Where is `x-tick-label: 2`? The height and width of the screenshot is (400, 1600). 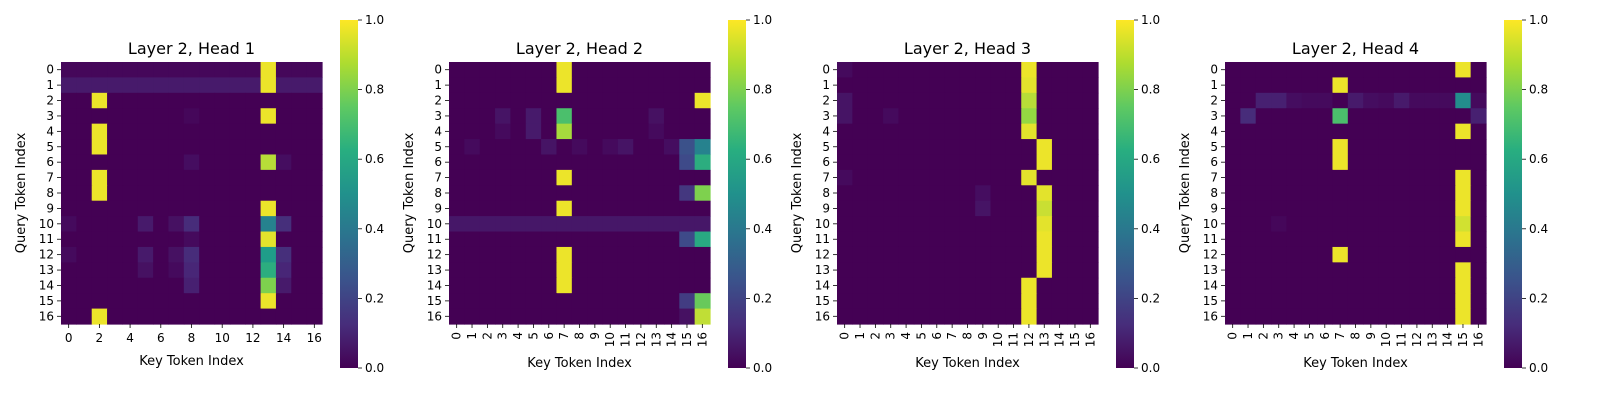
x-tick-label: 2 is located at coordinates (1263, 336).